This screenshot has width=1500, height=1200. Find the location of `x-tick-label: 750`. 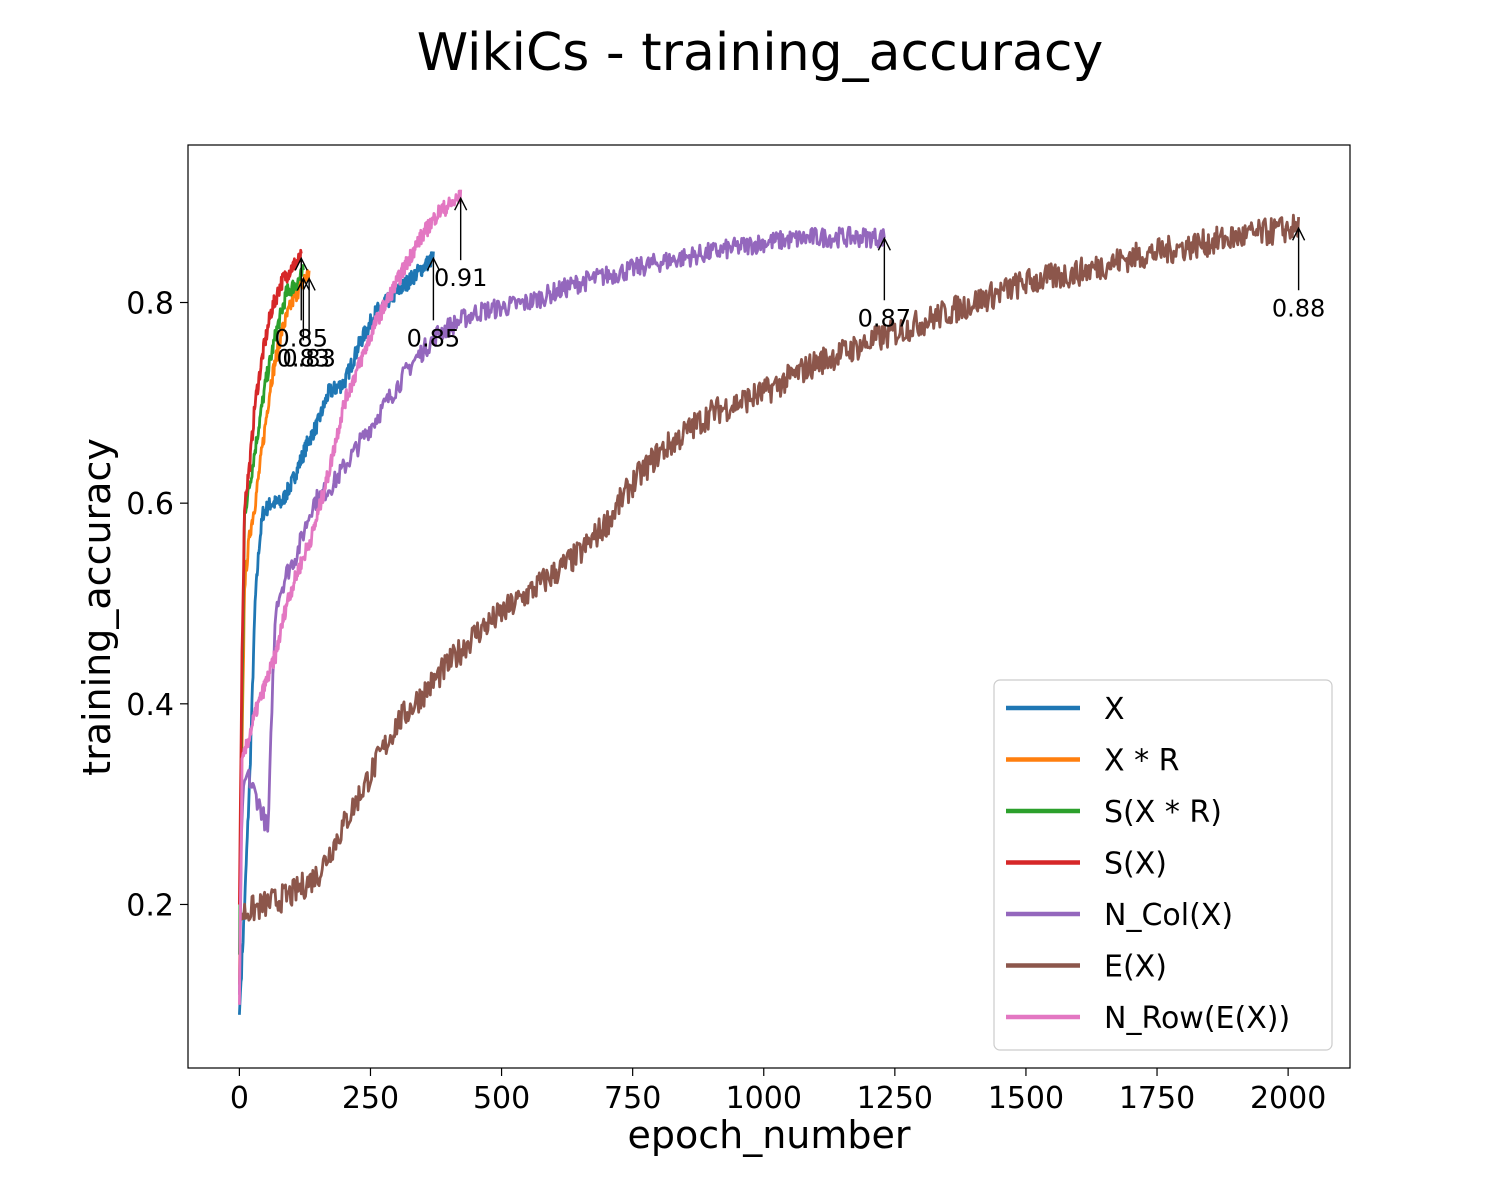

x-tick-label: 750 is located at coordinates (632, 1098).